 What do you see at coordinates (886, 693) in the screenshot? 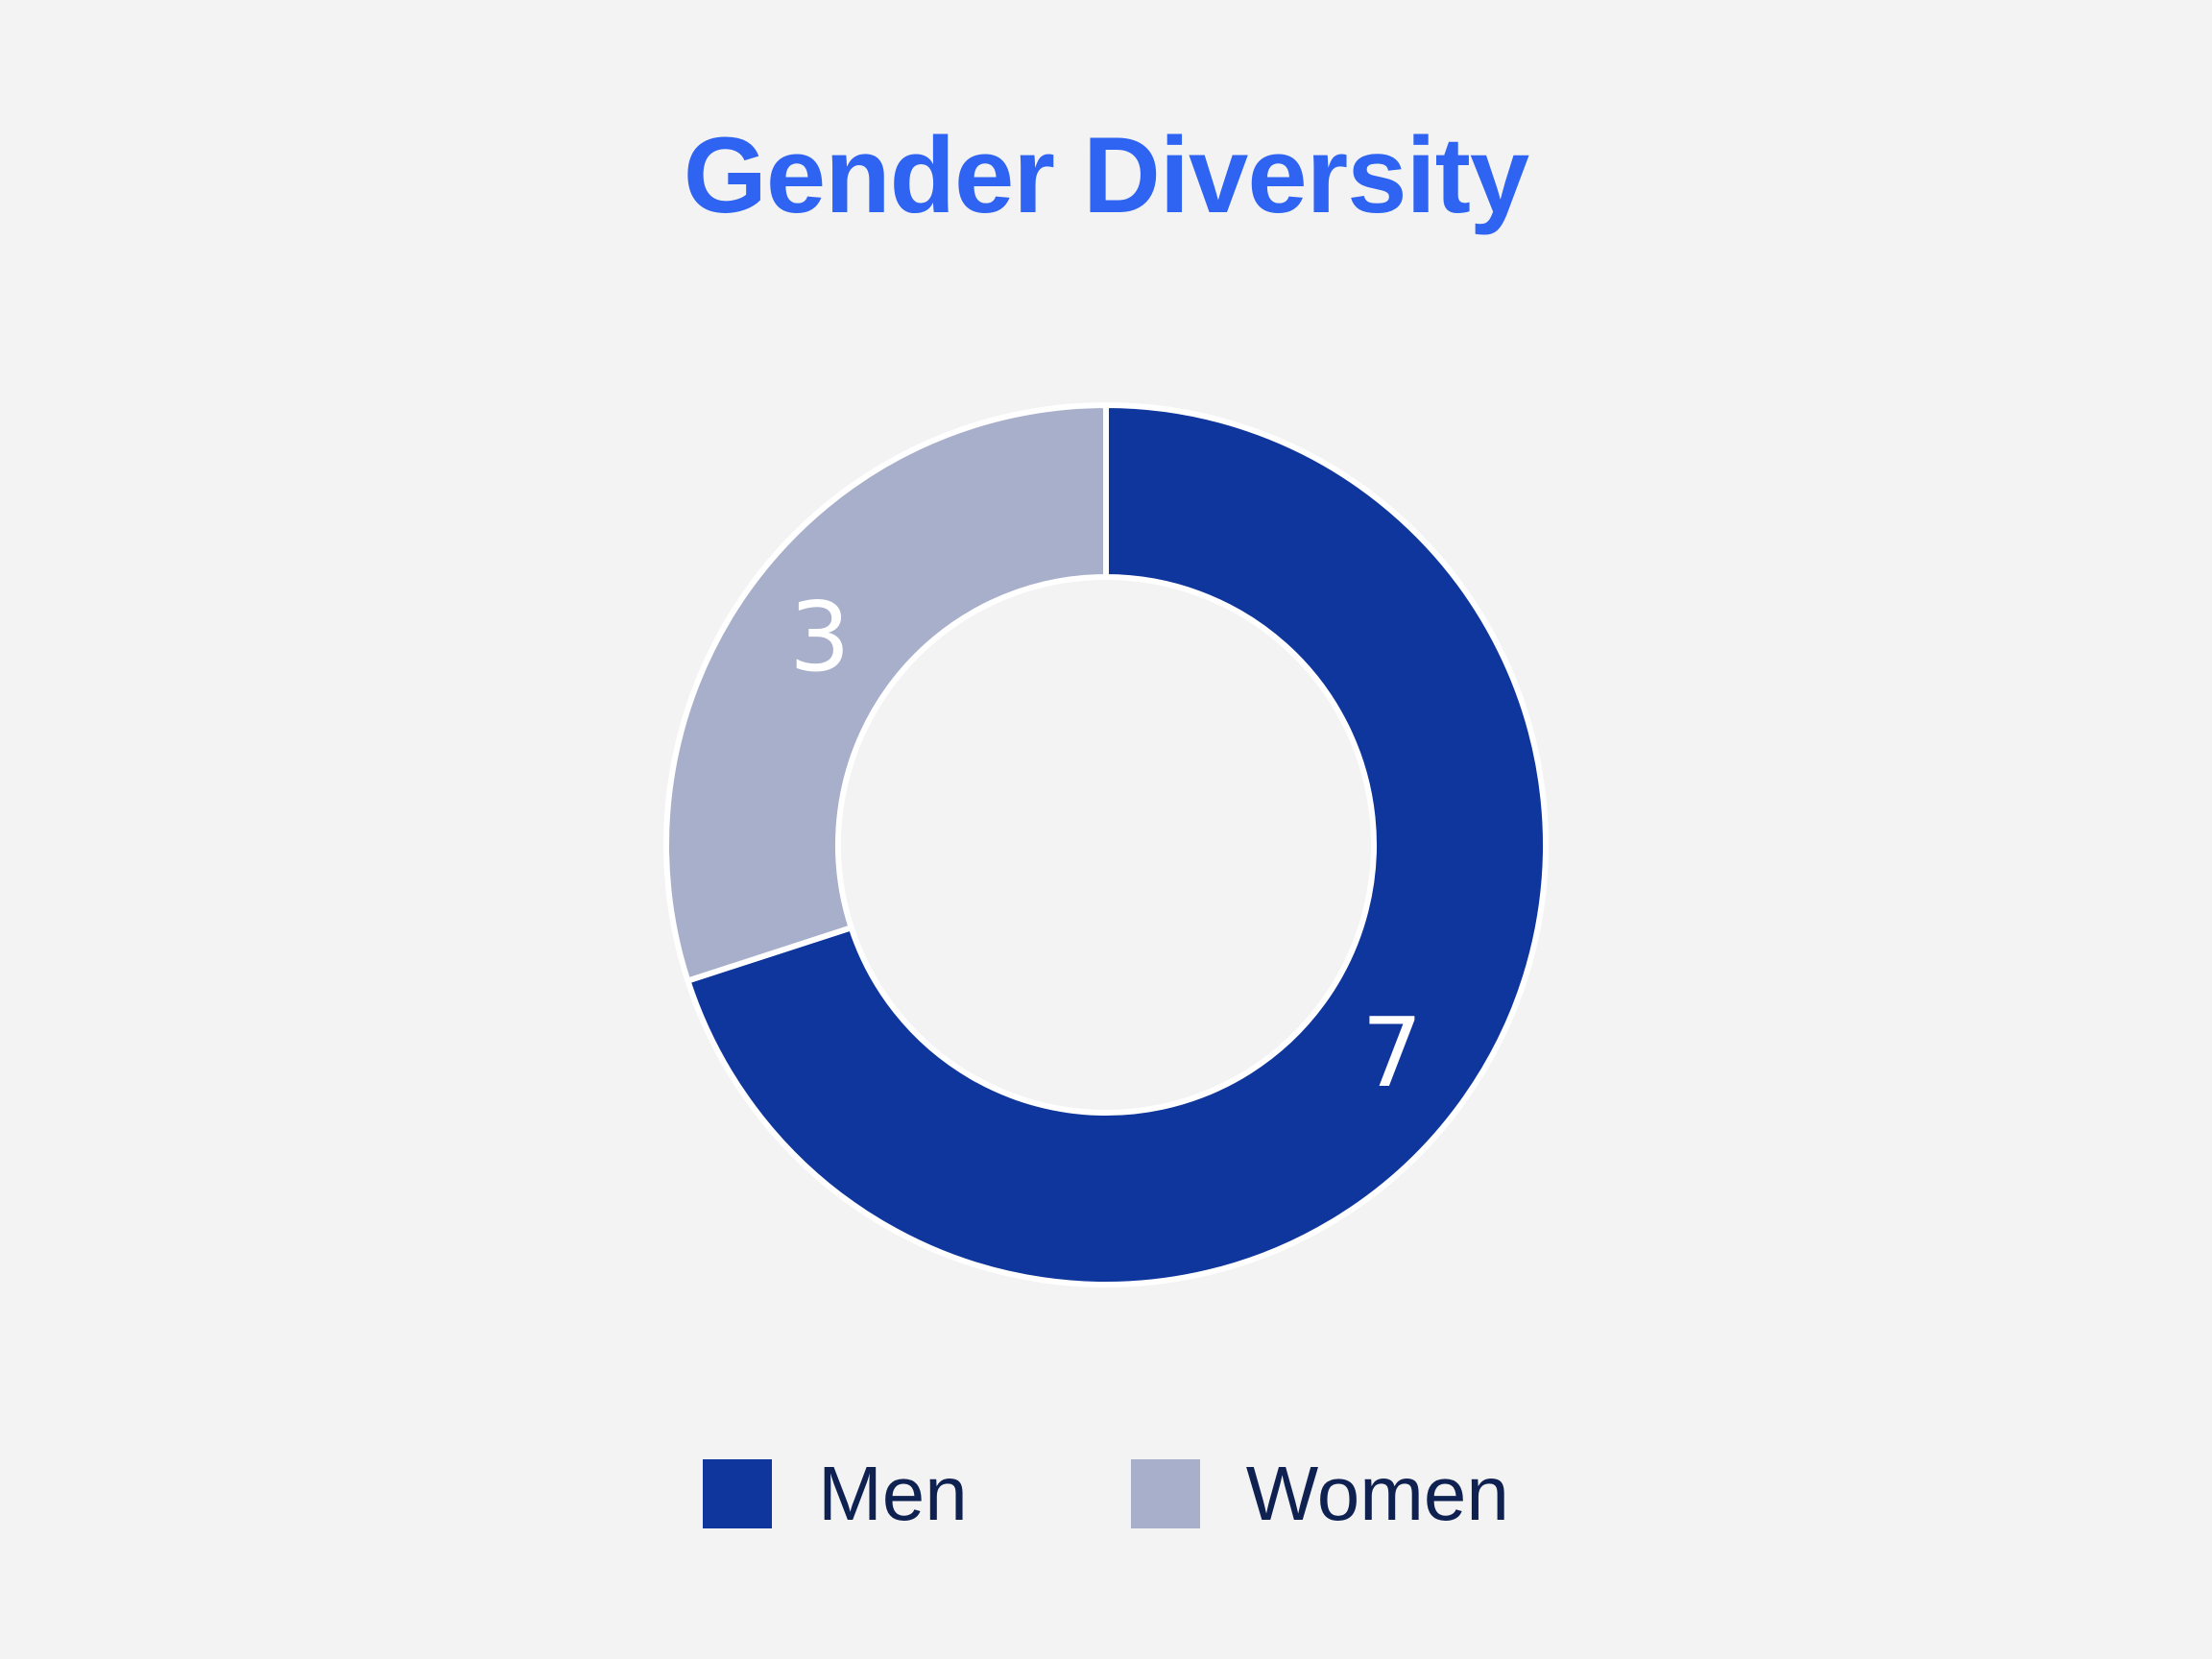
I see `slice-women` at bounding box center [886, 693].